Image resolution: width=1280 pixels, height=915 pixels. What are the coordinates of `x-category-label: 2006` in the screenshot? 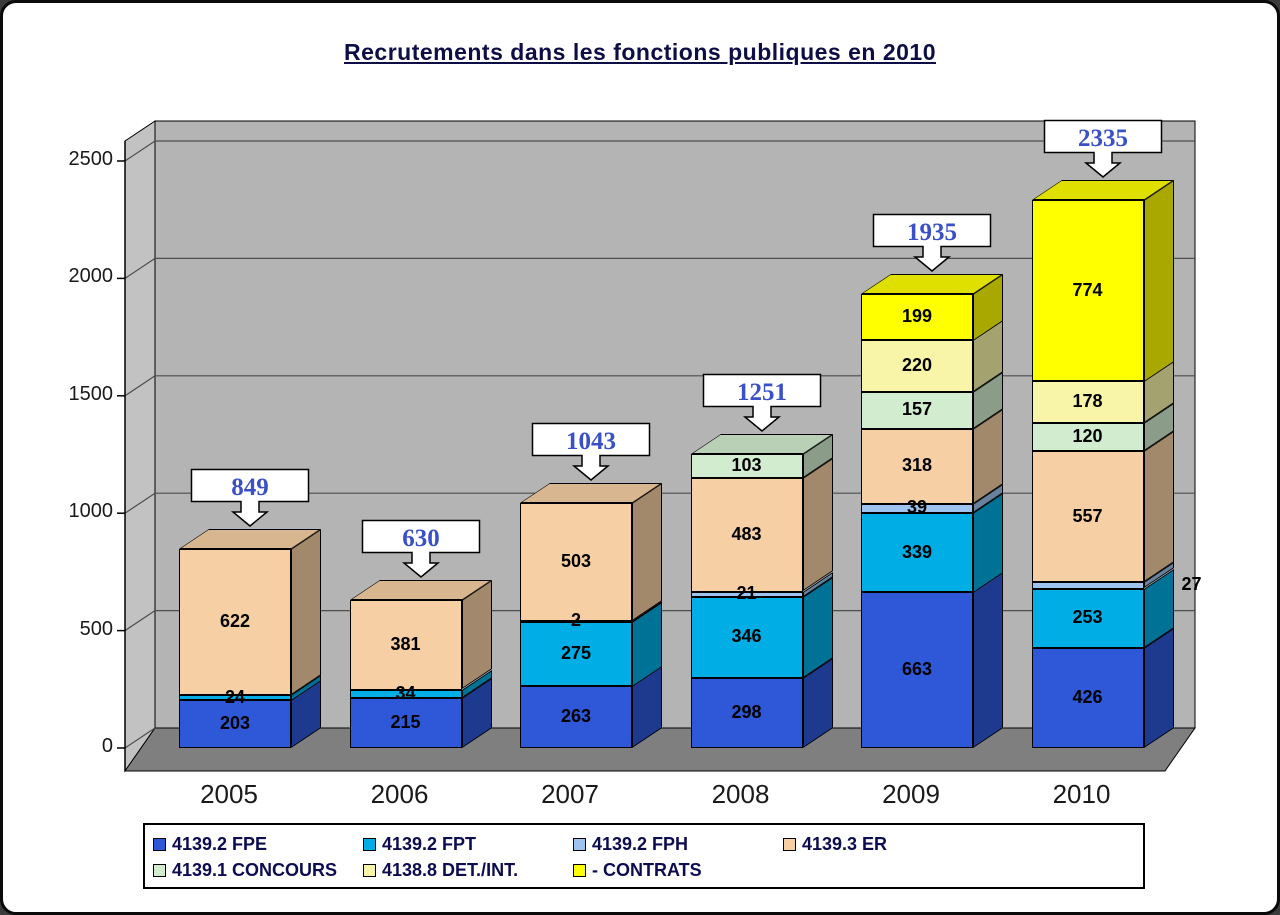 It's located at (399, 794).